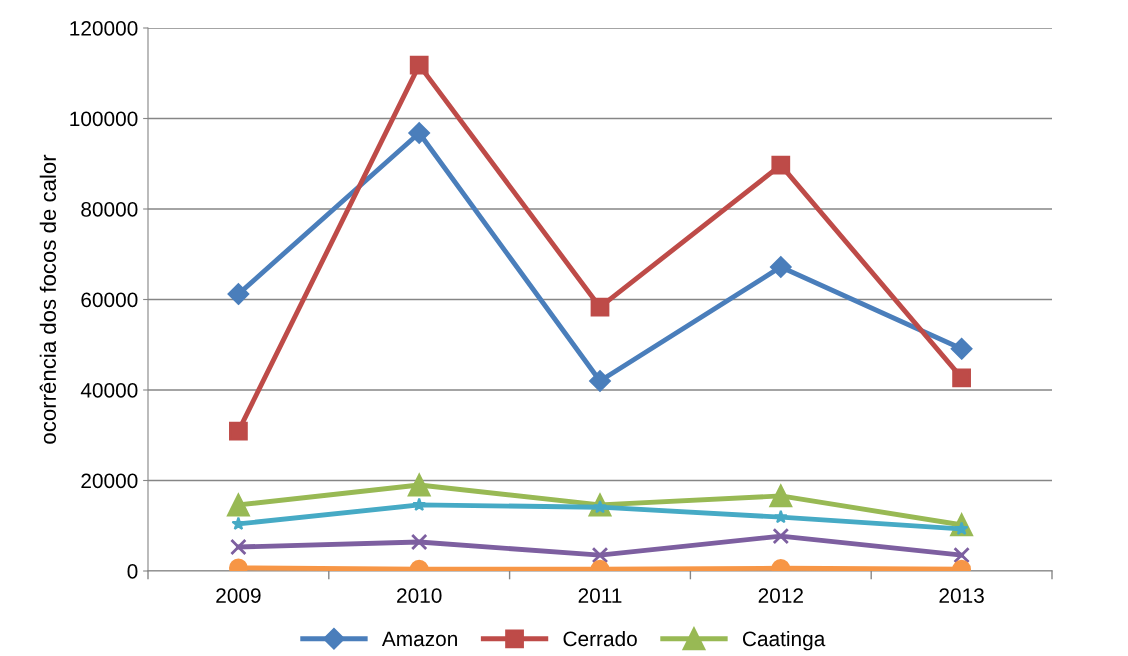 This screenshot has width=1128, height=656. Describe the element at coordinates (419, 595) in the screenshot. I see `x-tick-label: 2010` at that location.